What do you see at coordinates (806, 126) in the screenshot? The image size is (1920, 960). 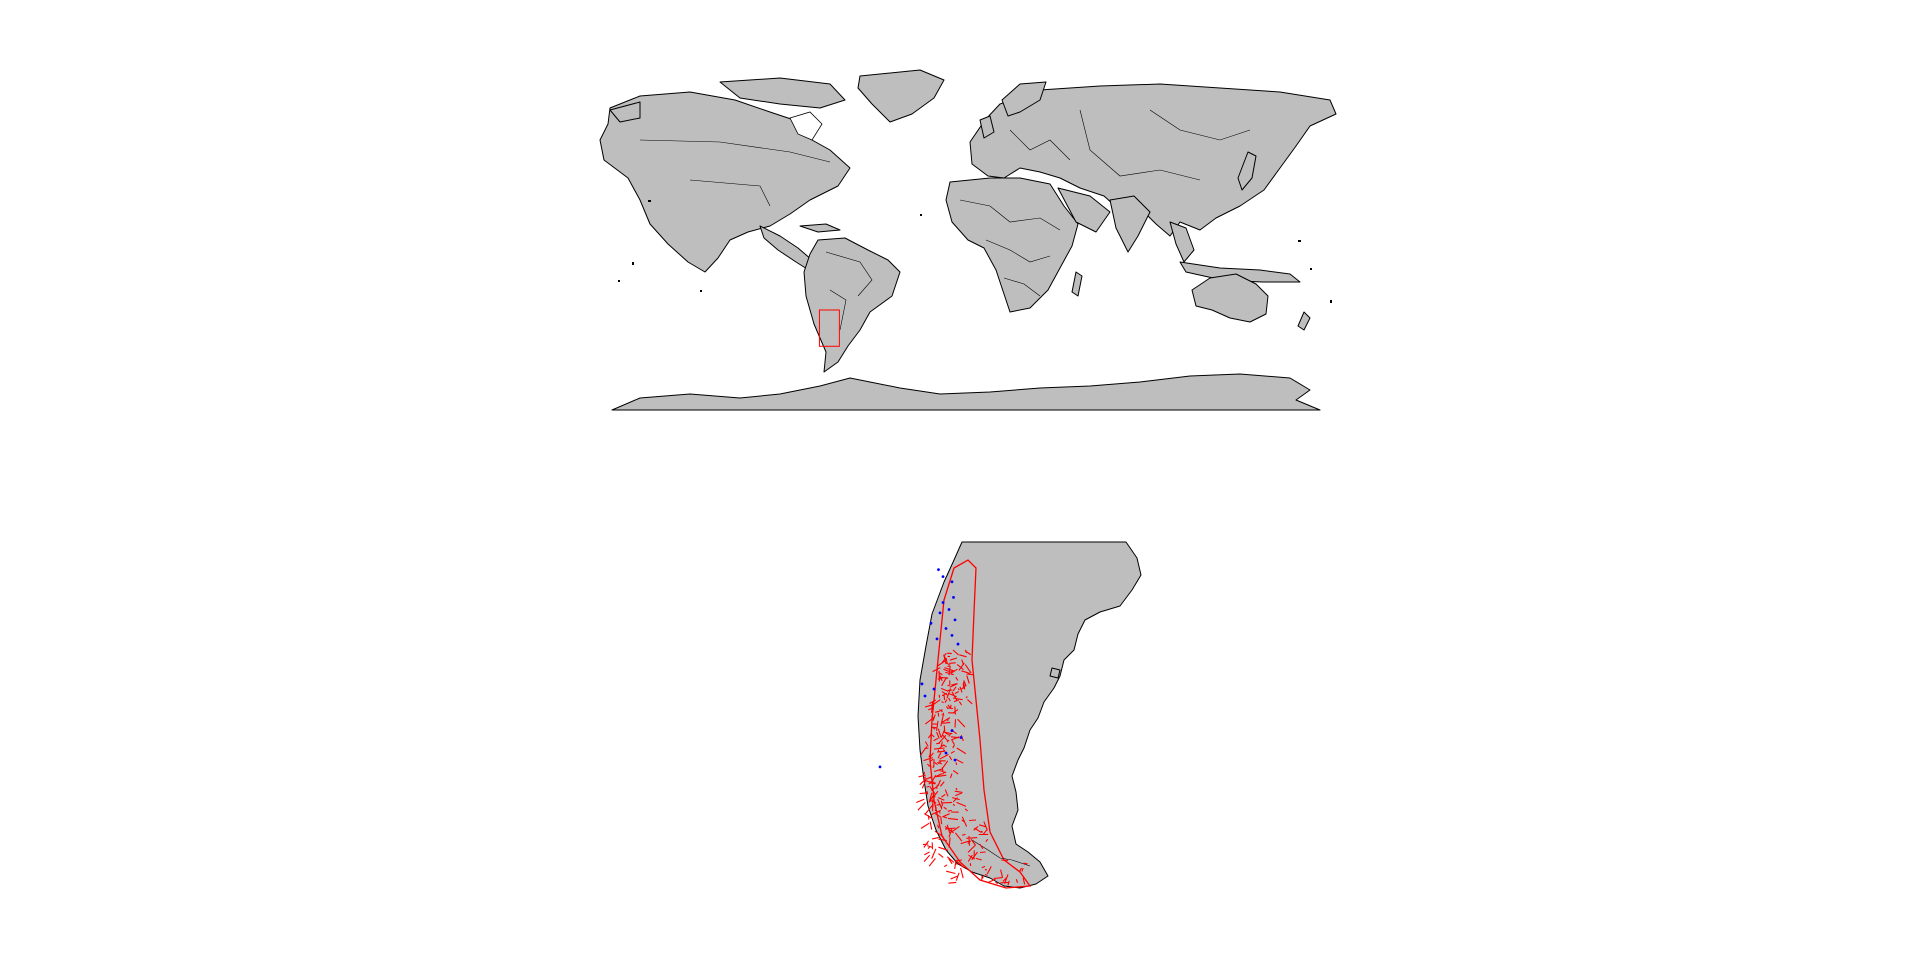 I see `hudson-bay` at bounding box center [806, 126].